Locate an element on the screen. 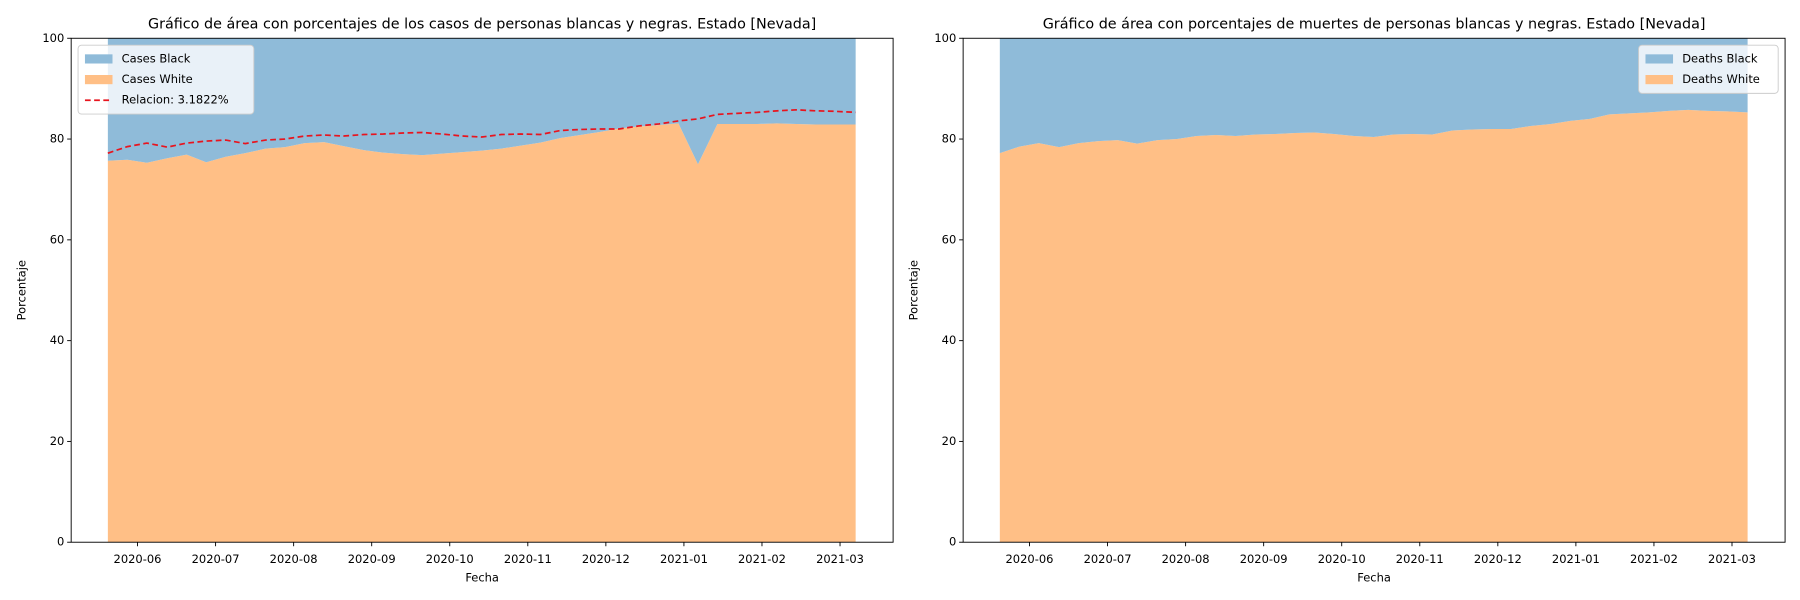  legend-label: Deaths White is located at coordinates (1721, 79).